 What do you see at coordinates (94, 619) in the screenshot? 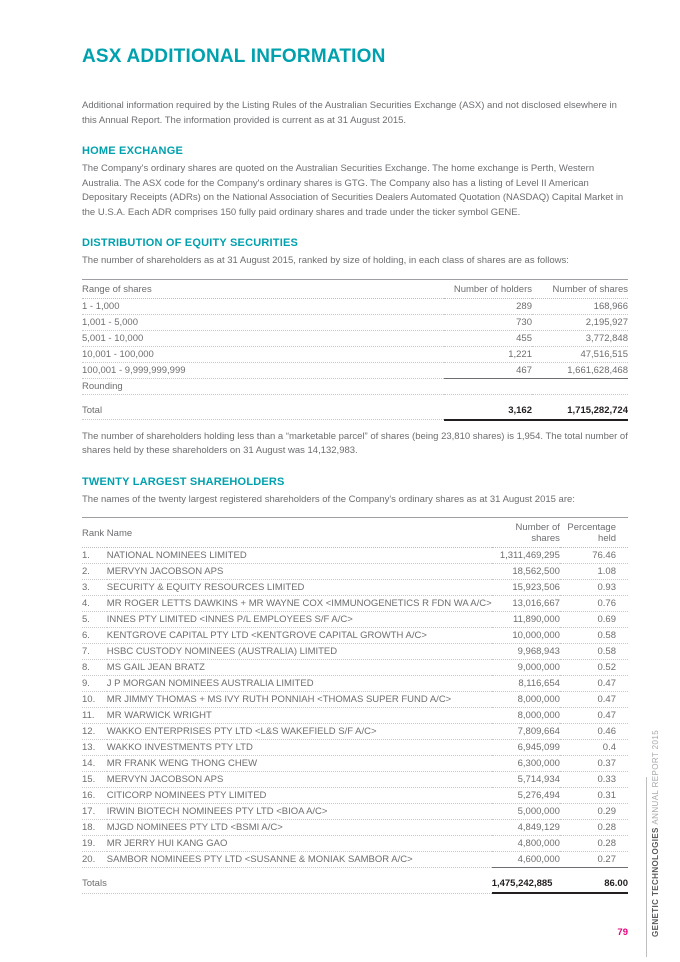
I see `table-cell: 5.` at bounding box center [94, 619].